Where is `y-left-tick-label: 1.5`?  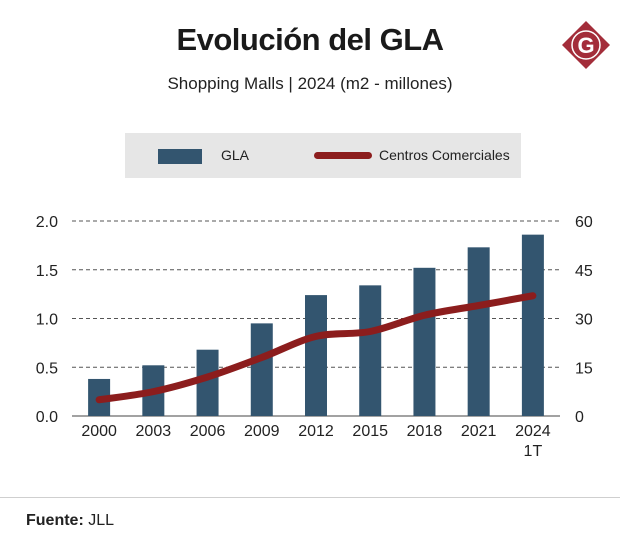
y-left-tick-label: 1.5 is located at coordinates (47, 271).